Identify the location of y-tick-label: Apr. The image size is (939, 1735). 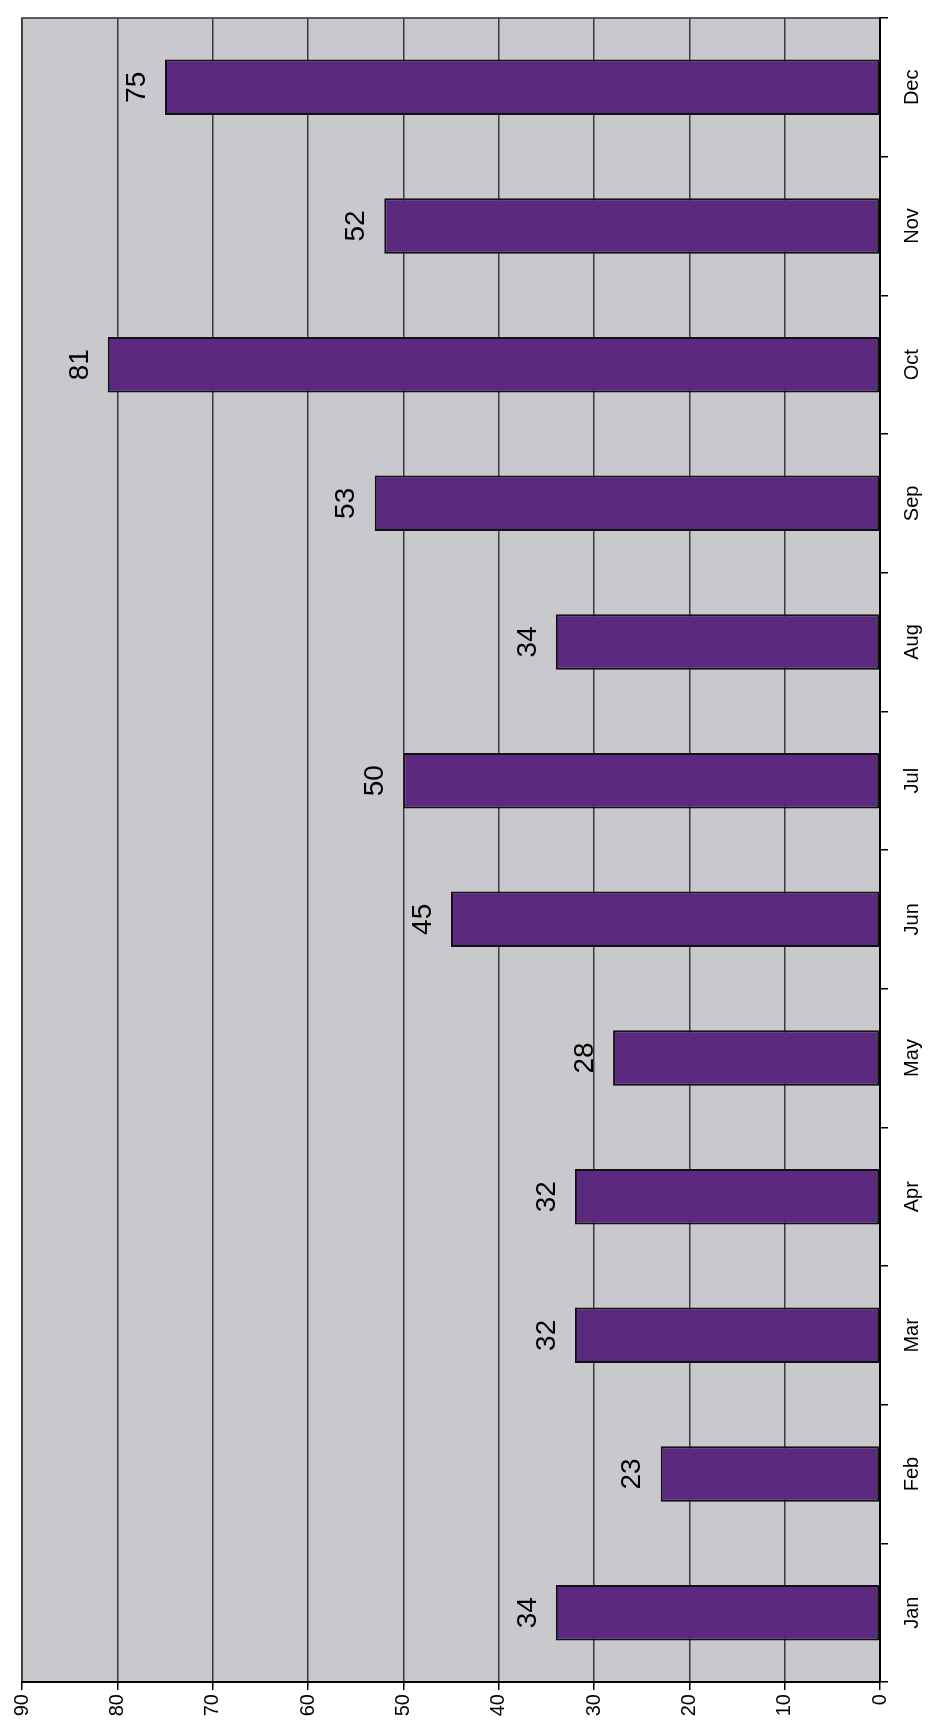
(911, 1196).